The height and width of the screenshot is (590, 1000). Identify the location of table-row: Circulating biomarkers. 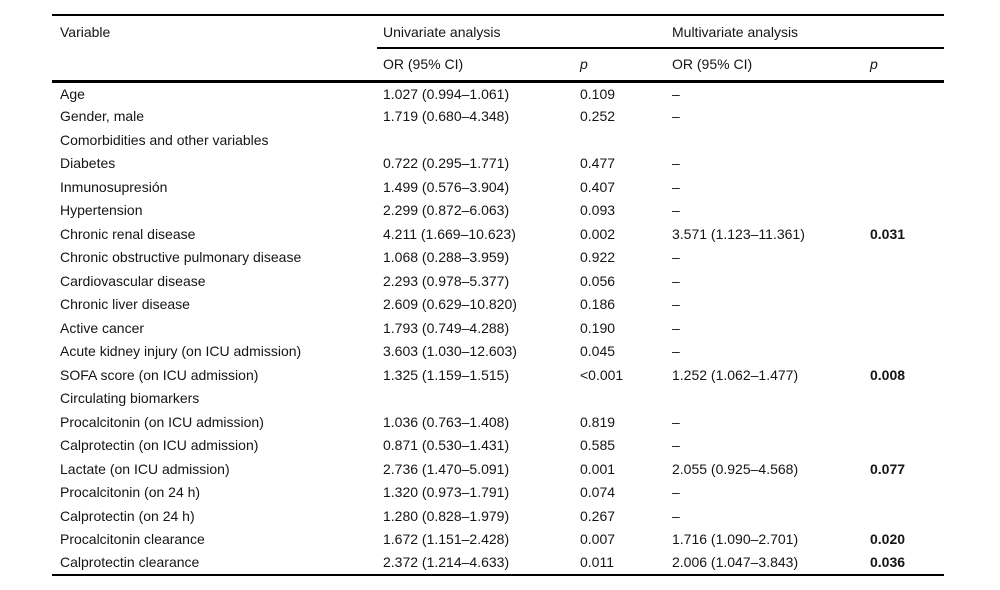
(498, 399).